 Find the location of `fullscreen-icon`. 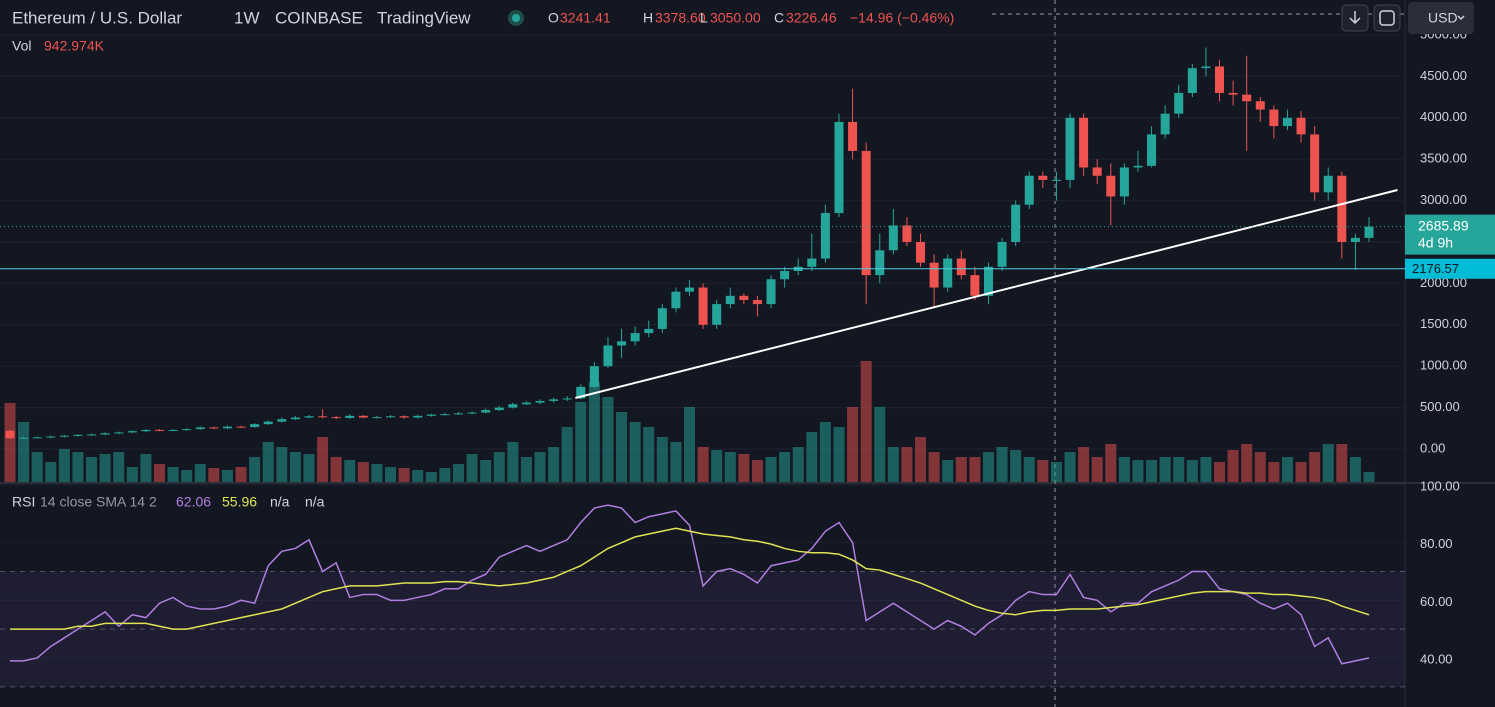

fullscreen-icon is located at coordinates (1387, 18).